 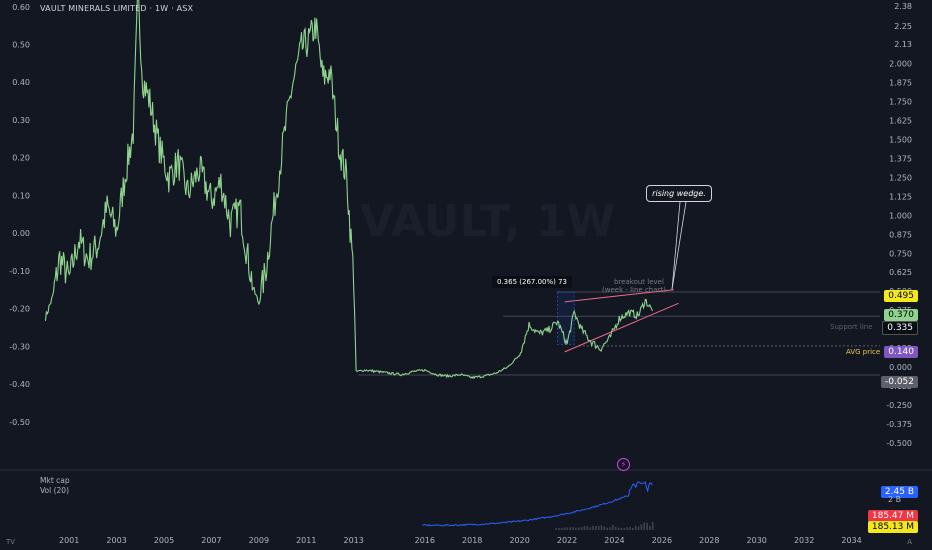 What do you see at coordinates (901, 315) in the screenshot?
I see `price-badge: 0.370` at bounding box center [901, 315].